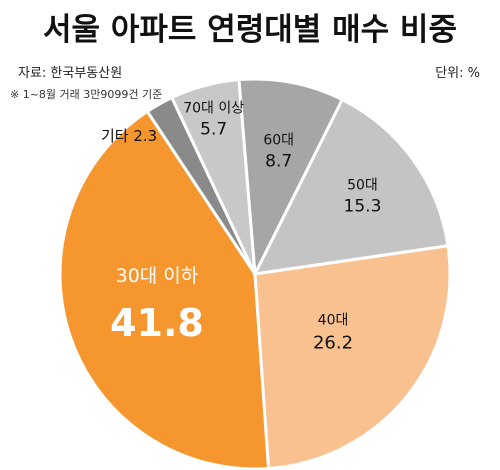 Image resolution: width=500 pixels, height=470 pixels. What do you see at coordinates (333, 320) in the screenshot?
I see `slice-label-40대: 40대` at bounding box center [333, 320].